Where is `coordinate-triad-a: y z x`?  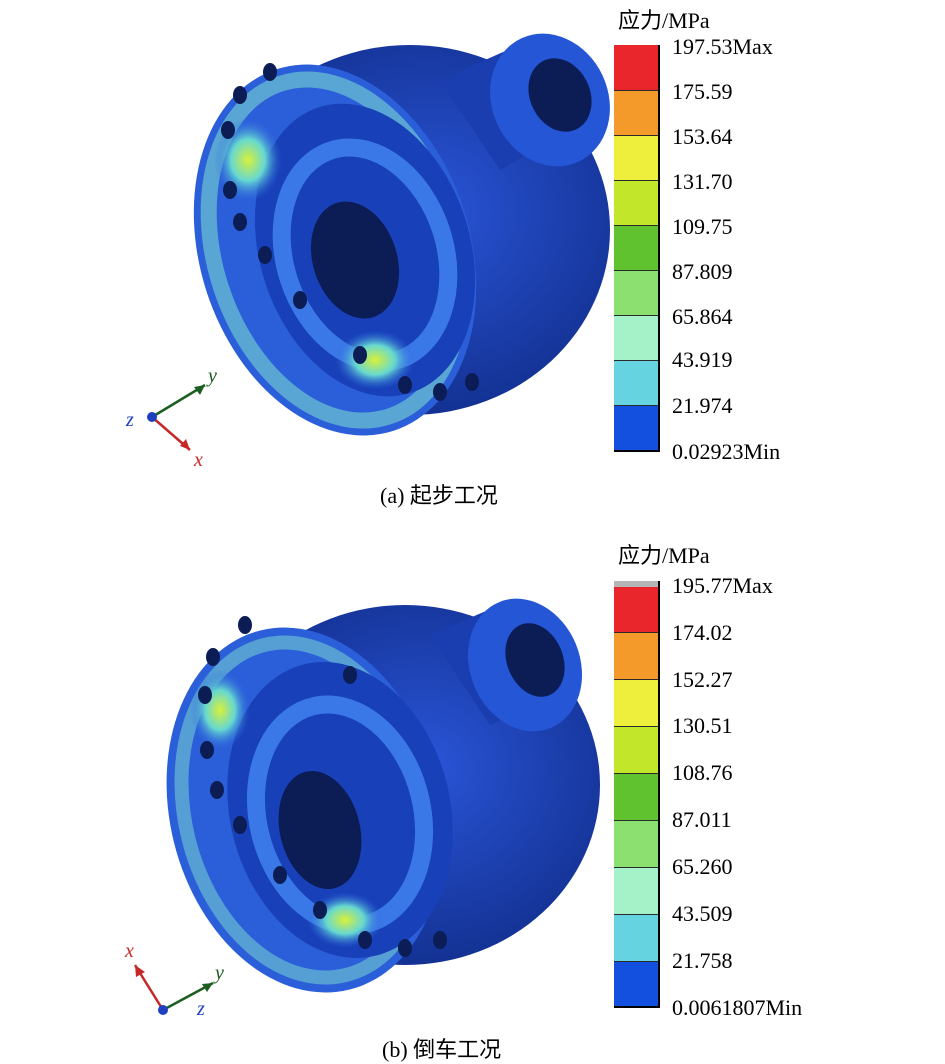
coordinate-triad-a: y z x is located at coordinates (171, 417).